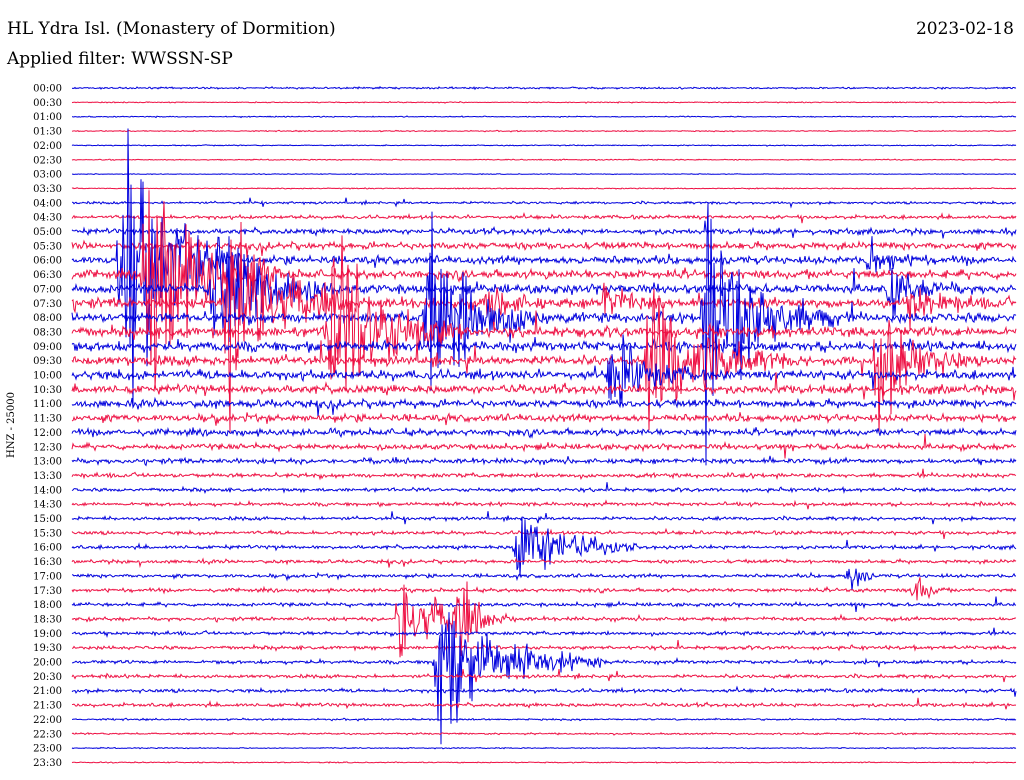 This screenshot has height=780, width=1024. What do you see at coordinates (47, 634) in the screenshot?
I see `time-label: 19:00` at bounding box center [47, 634].